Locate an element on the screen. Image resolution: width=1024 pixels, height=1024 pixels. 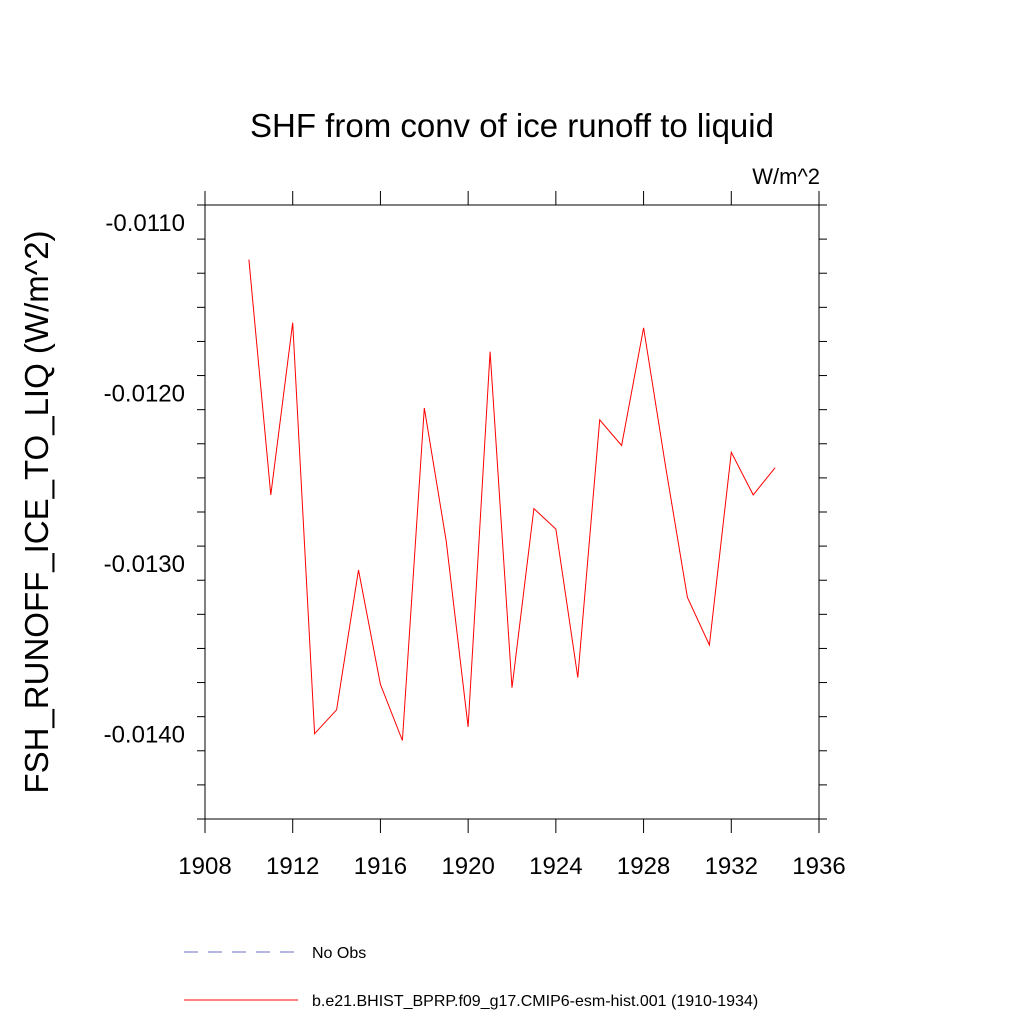
x-tick-label: 1924 is located at coordinates (555, 866).